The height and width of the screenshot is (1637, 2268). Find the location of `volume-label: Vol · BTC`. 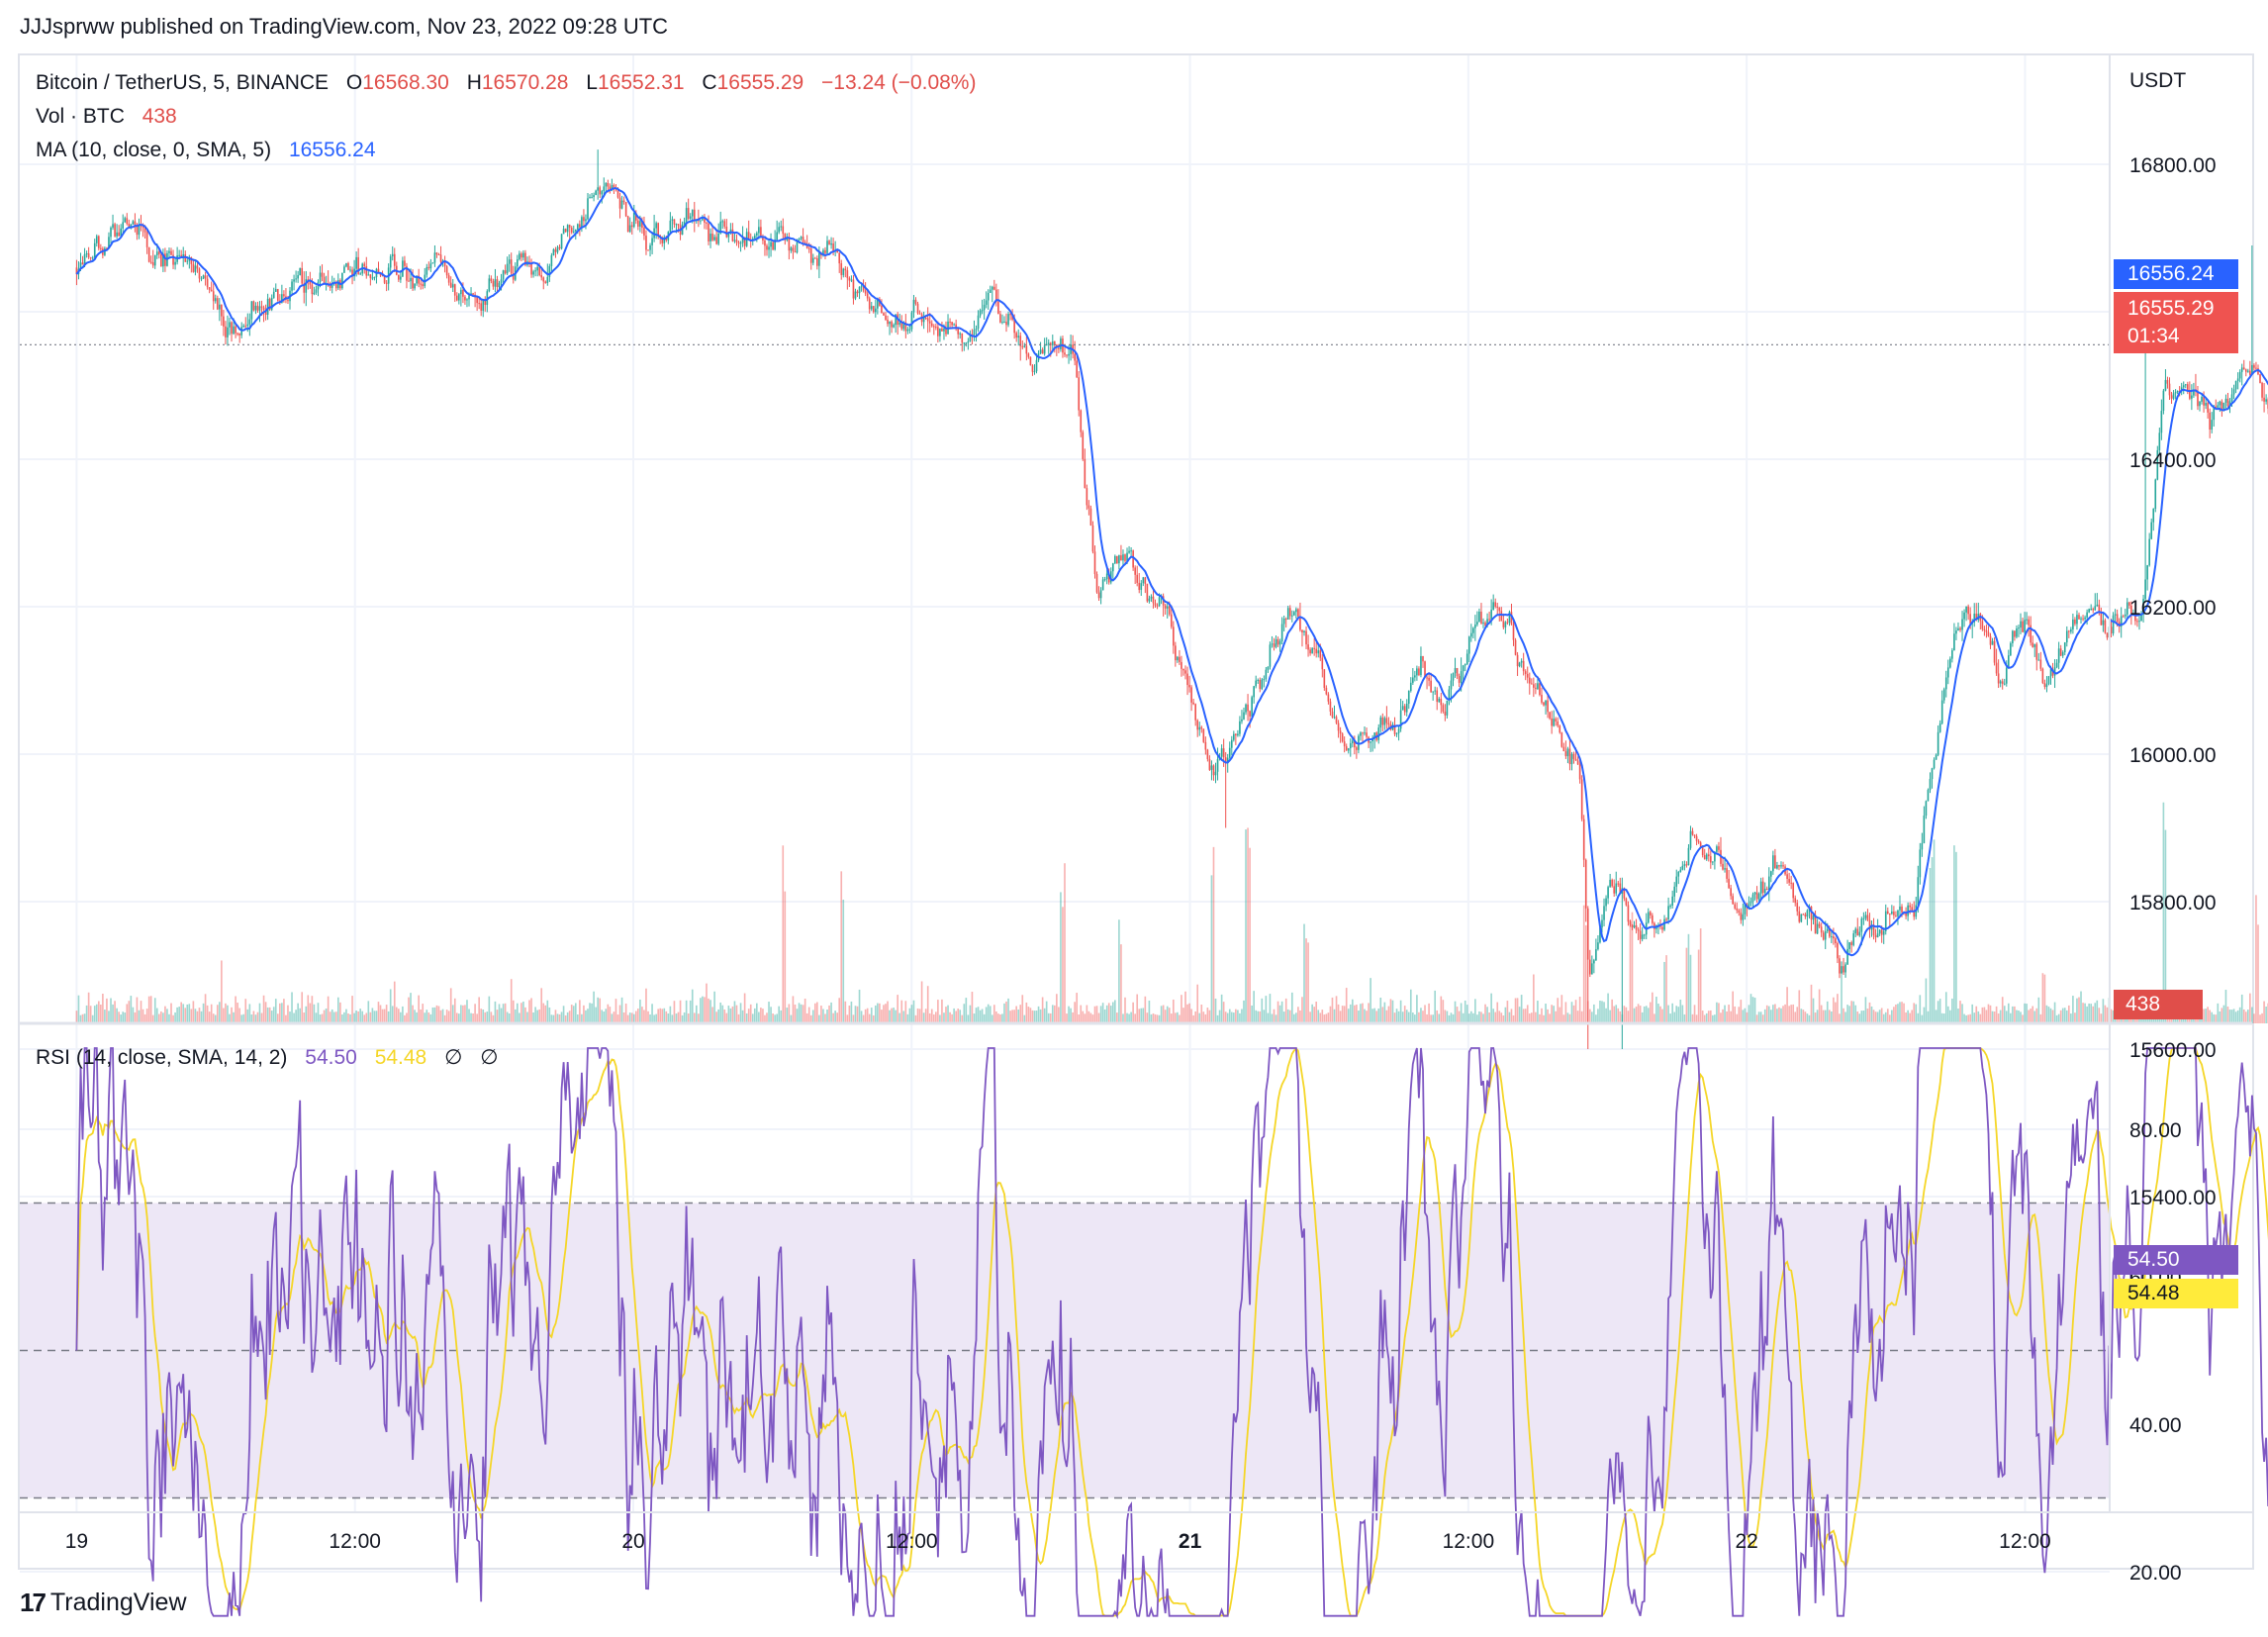

volume-label: Vol · BTC is located at coordinates (81, 116).